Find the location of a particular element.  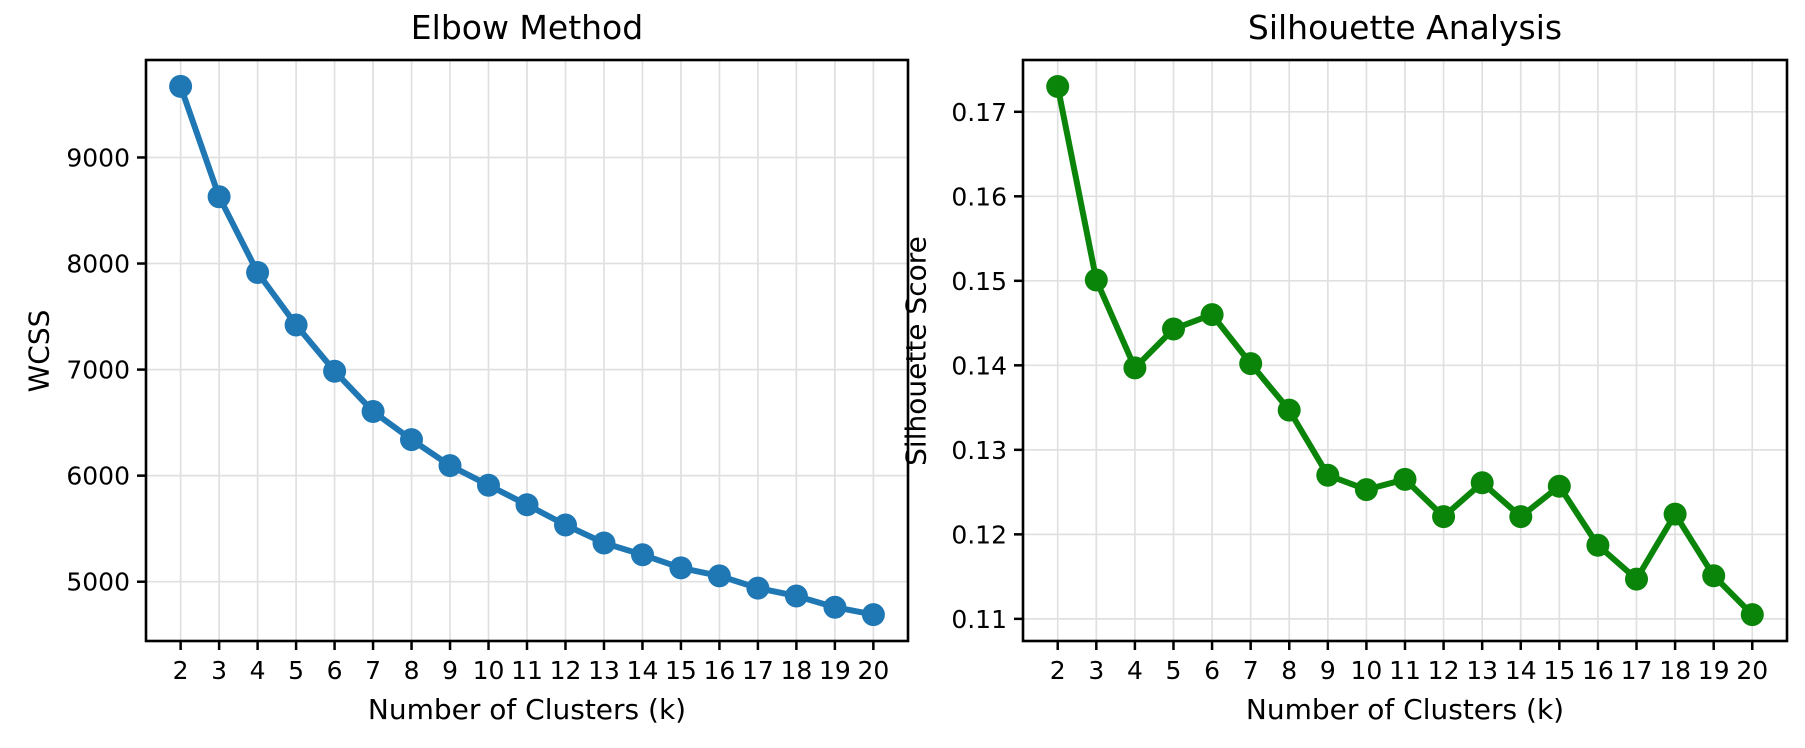

elbow-y-axis-label: WCSS is located at coordinates (39, 350).